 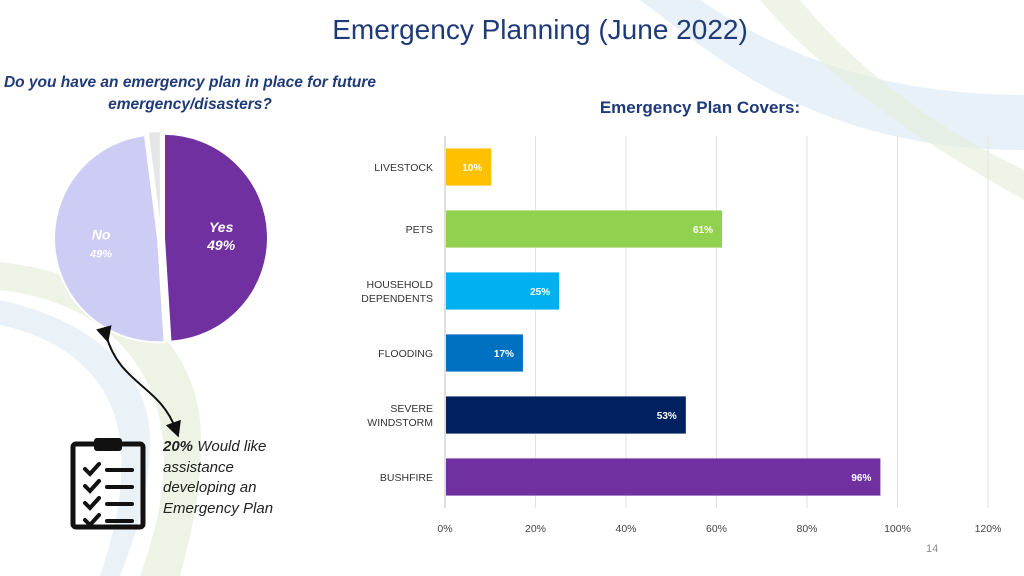 What do you see at coordinates (484, 353) in the screenshot?
I see `bar-flooding` at bounding box center [484, 353].